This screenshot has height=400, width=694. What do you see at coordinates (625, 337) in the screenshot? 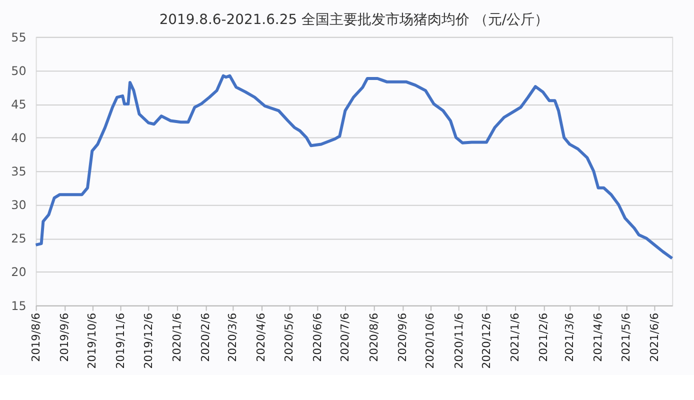
I see `x-tick-label: 2021/5/6` at bounding box center [625, 337].